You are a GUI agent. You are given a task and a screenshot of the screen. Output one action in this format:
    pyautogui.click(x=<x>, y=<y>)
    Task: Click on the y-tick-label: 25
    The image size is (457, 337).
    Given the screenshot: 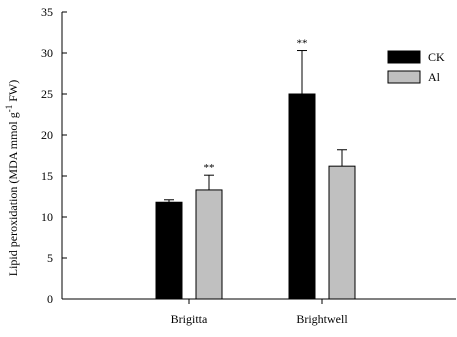 What is the action you would take?
    pyautogui.click(x=47, y=94)
    